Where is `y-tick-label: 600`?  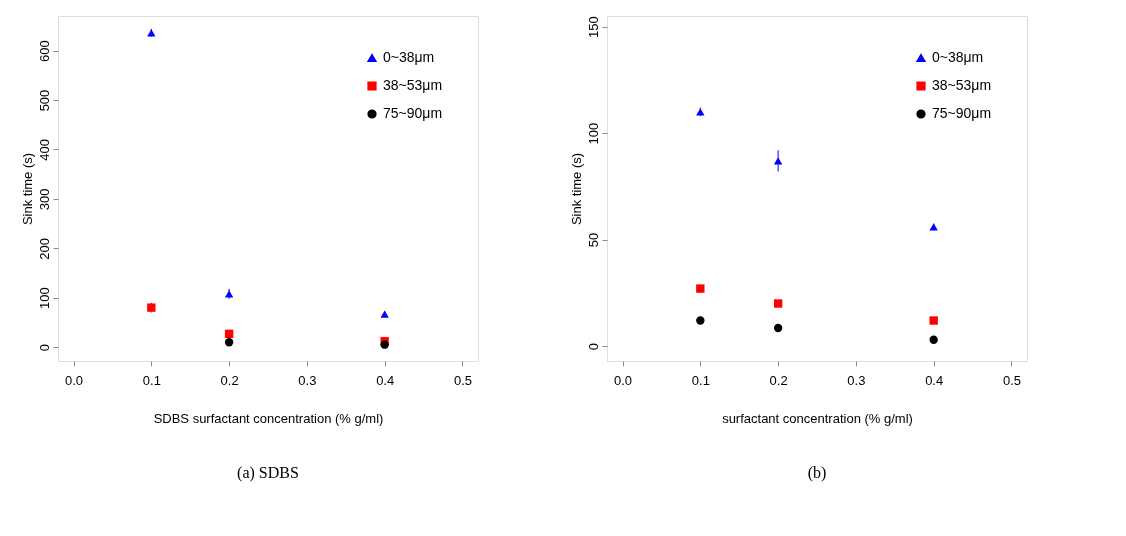
y-tick-label: 600 is located at coordinates (44, 51).